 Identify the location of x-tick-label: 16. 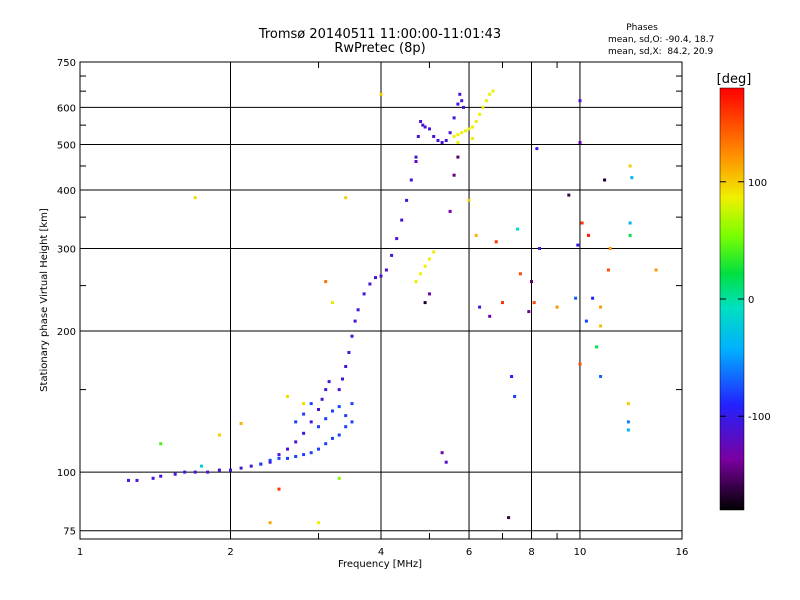
(682, 552).